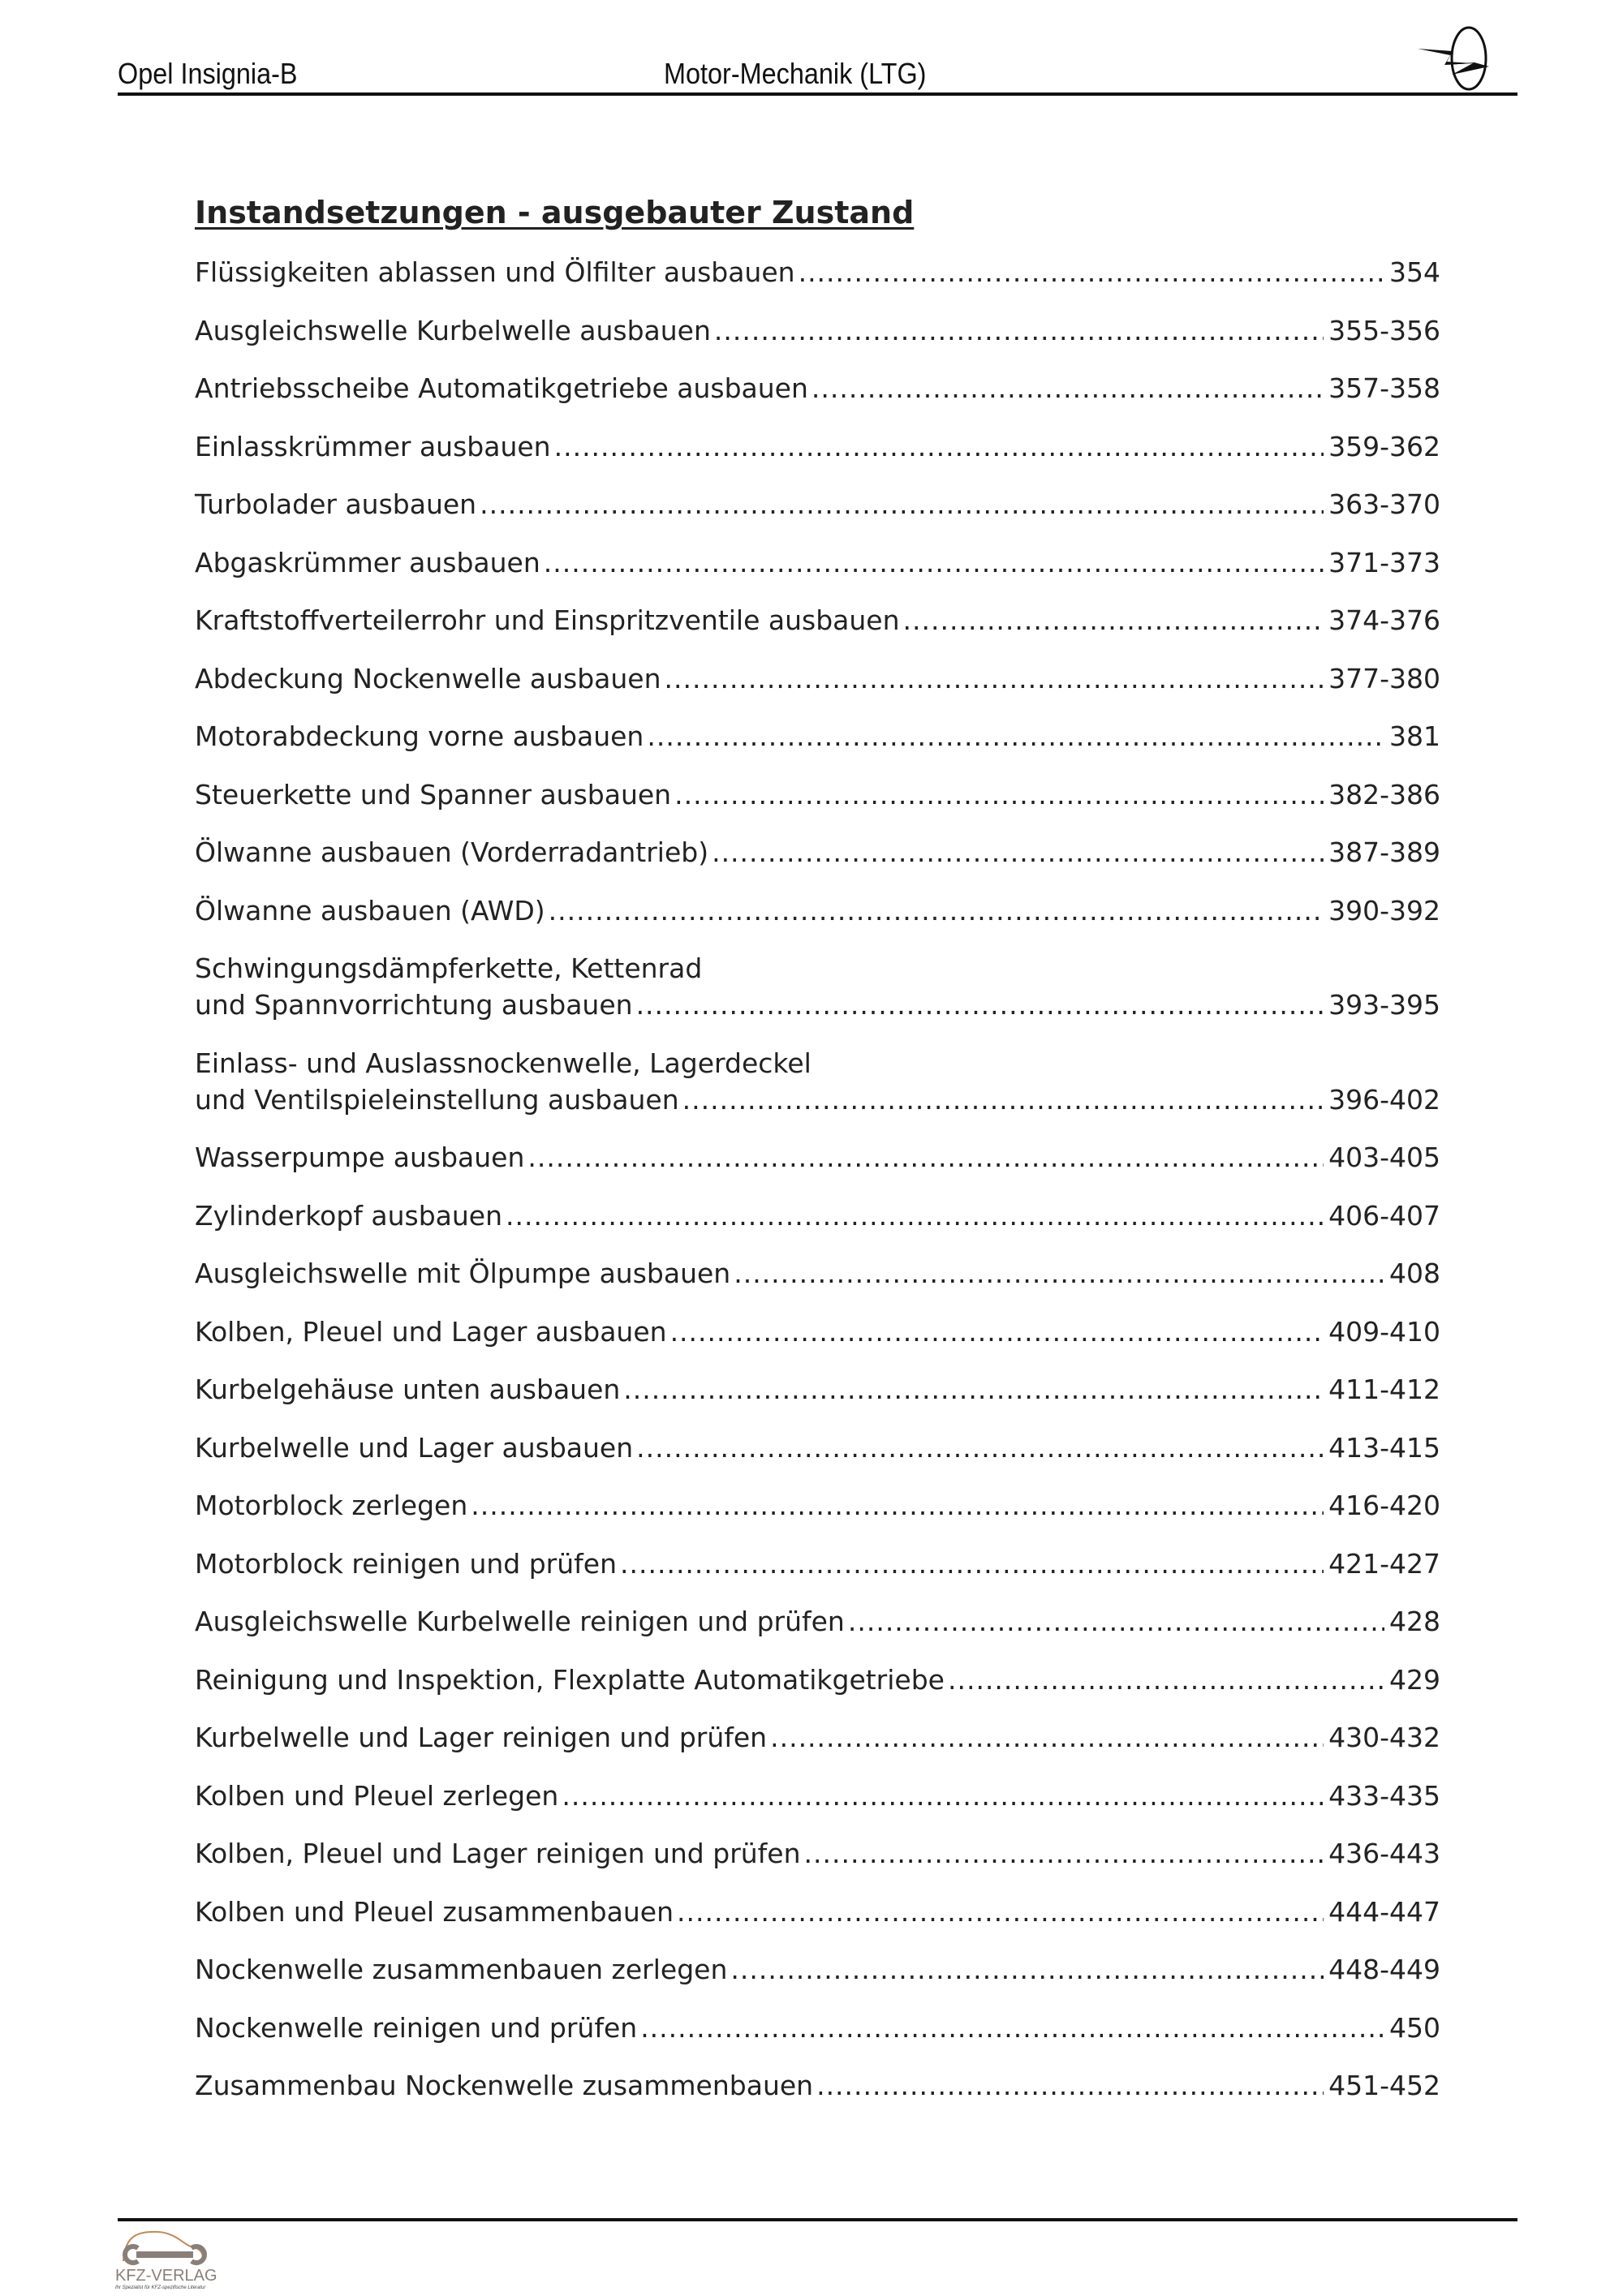  I want to click on toc-entry-page: 371-373, so click(1384, 562).